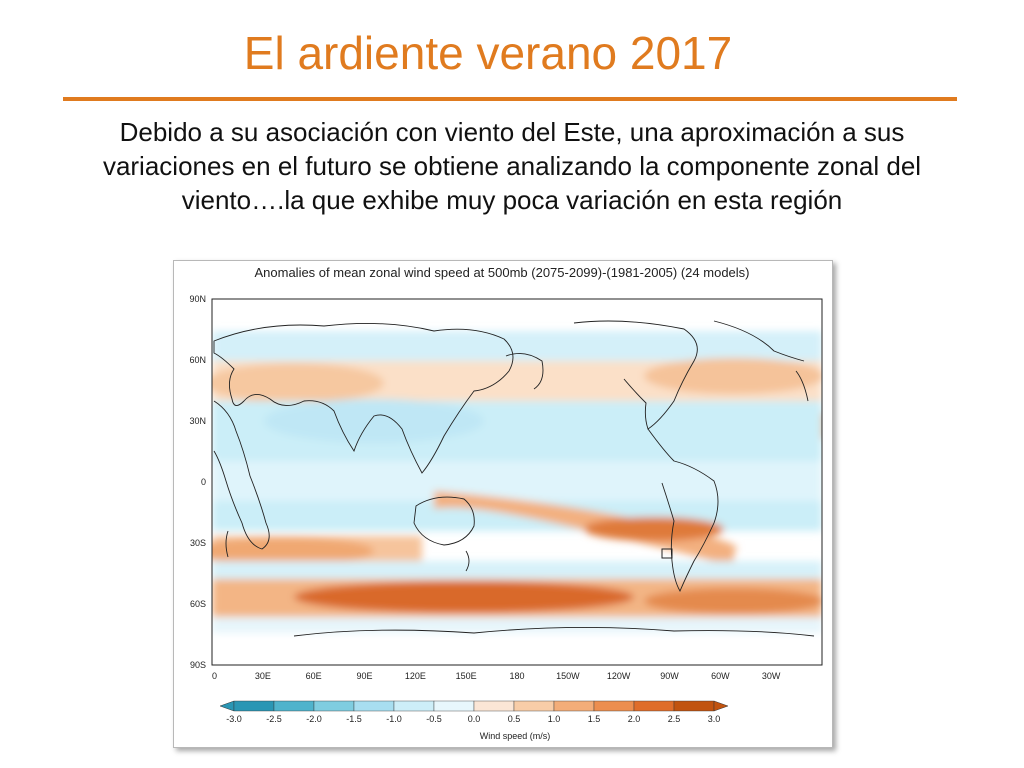 The image size is (1024, 768). I want to click on colorbar-tick-label: 2.5, so click(674, 719).